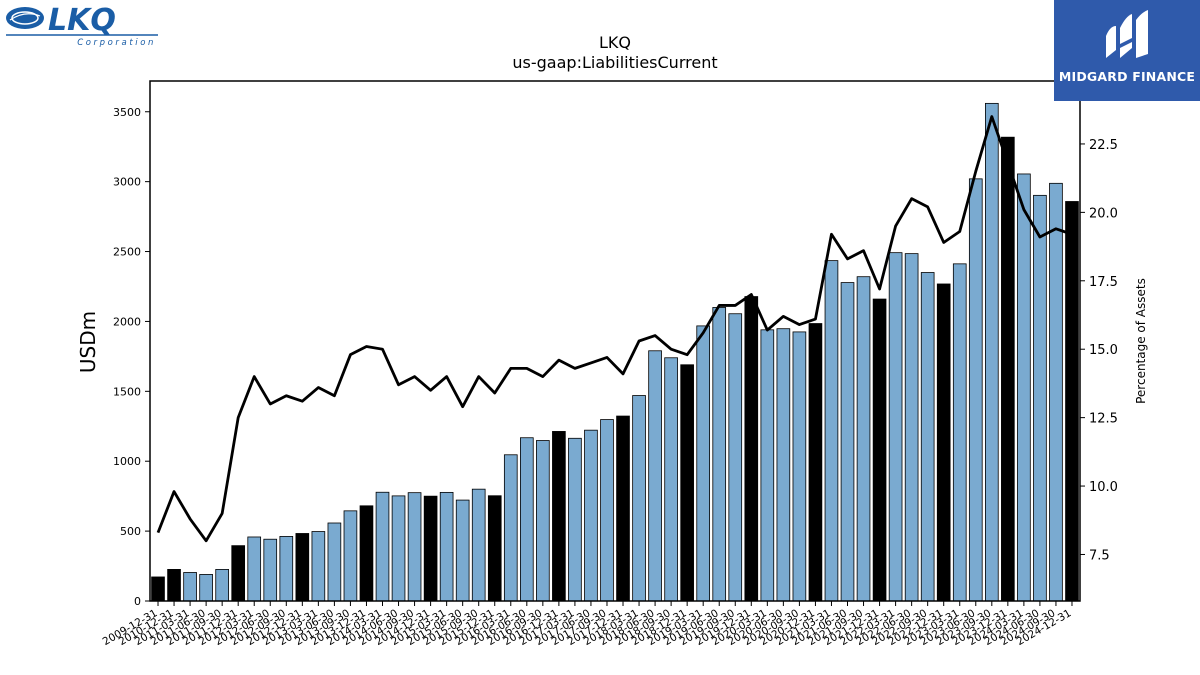 The width and height of the screenshot is (1200, 675). I want to click on y2-tick-label: 10.0, so click(1103, 487).